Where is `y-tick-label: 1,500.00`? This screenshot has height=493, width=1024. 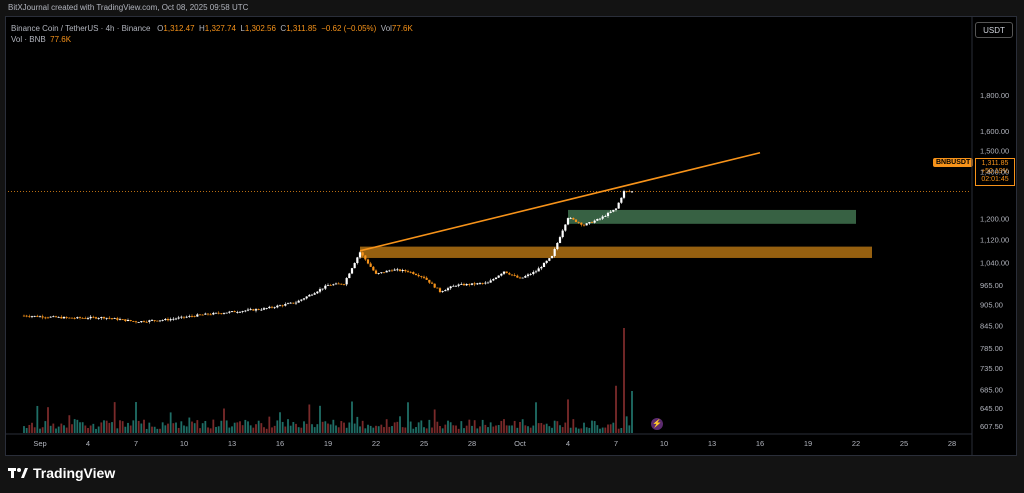
y-tick-label: 1,500.00 is located at coordinates (994, 151).